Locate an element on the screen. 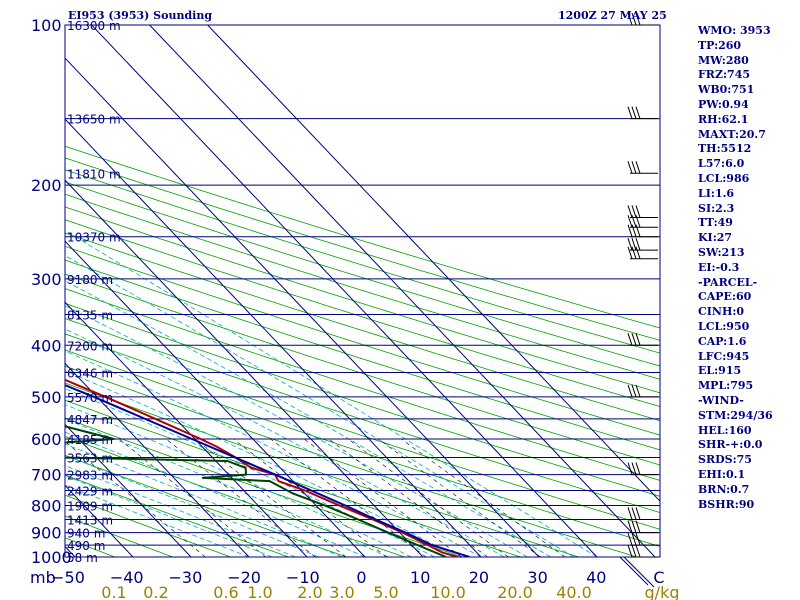 This screenshot has height=600, width=800. stat-line: EI:-0.3 is located at coordinates (719, 267).